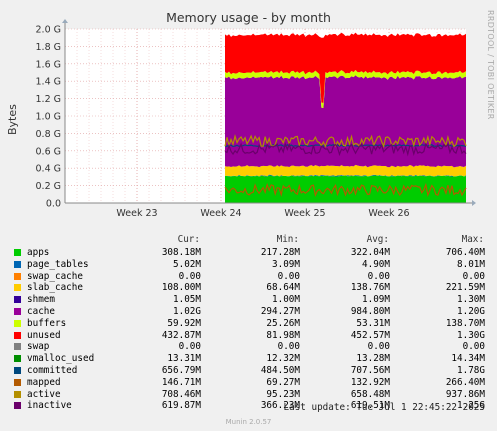 This screenshot has height=431, width=497. I want to click on legend-avg-value: 4.90M, so click(376, 264).